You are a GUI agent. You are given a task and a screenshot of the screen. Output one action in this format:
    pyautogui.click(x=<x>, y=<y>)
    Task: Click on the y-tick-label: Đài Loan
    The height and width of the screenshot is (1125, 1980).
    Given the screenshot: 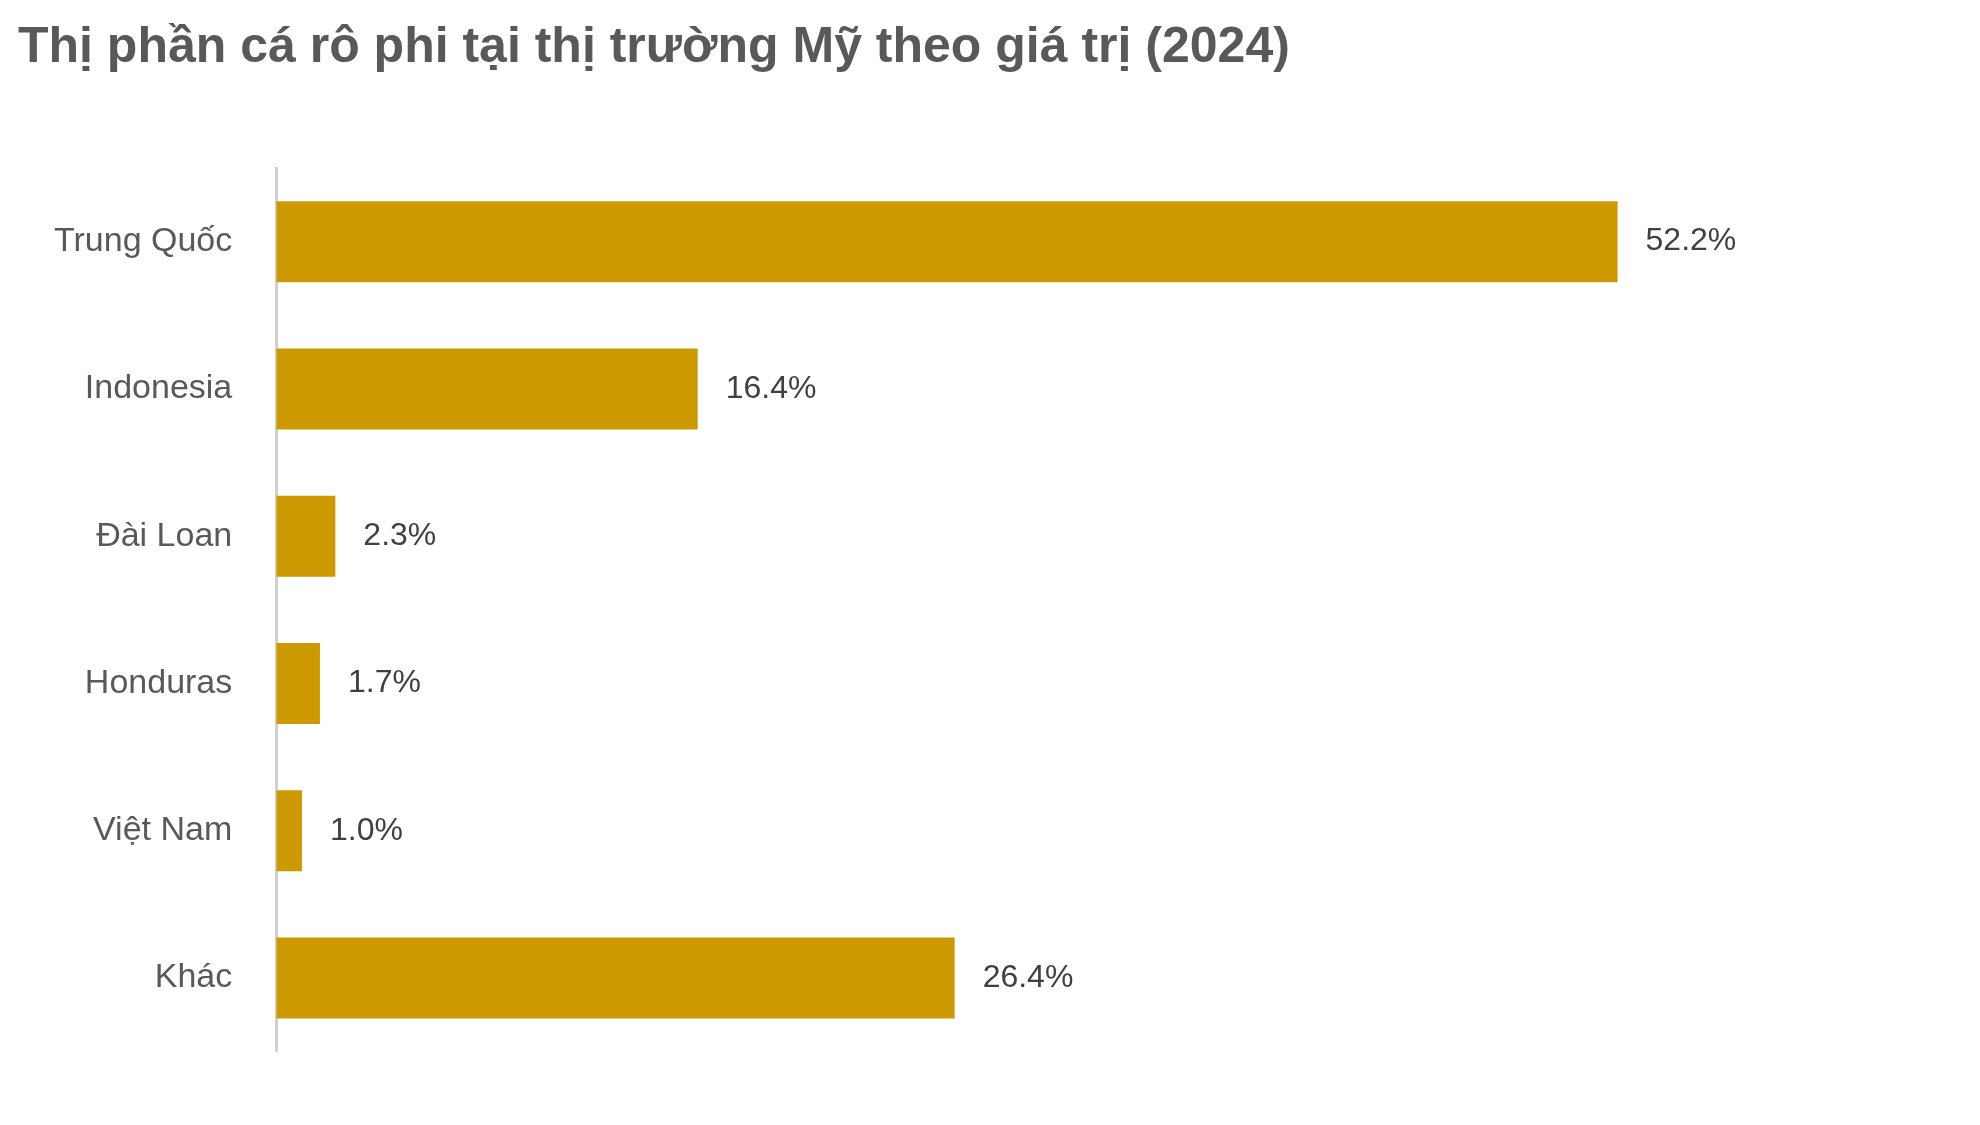 What is the action you would take?
    pyautogui.click(x=164, y=533)
    